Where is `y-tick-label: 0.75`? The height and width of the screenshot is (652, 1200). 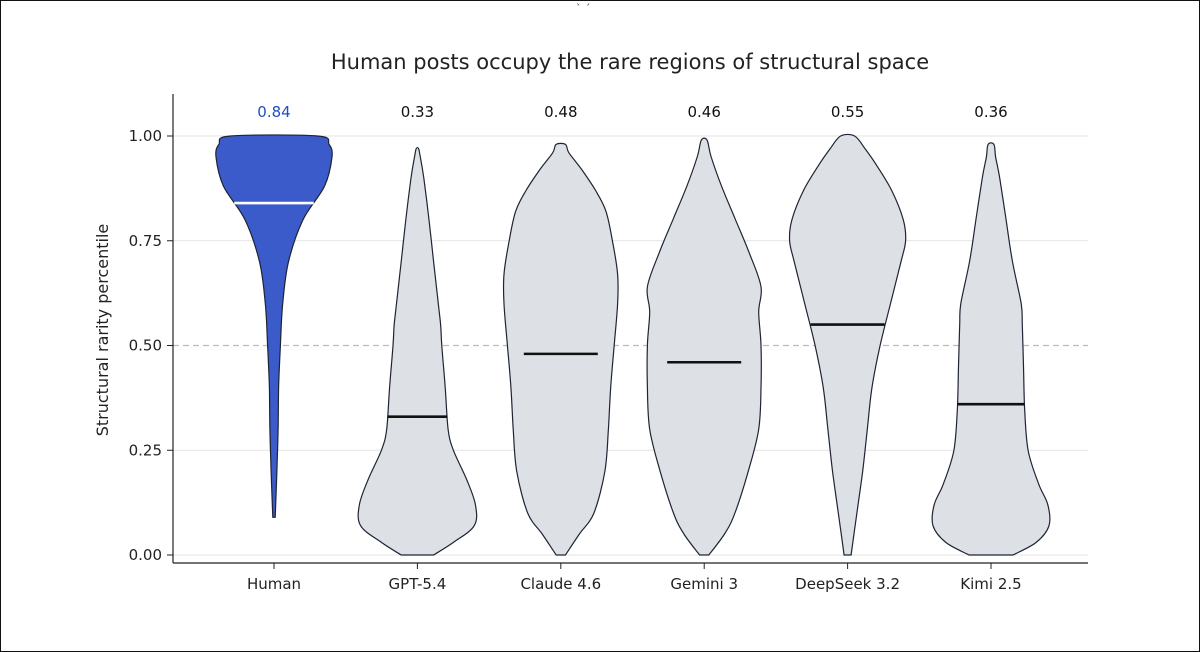 y-tick-label: 0.75 is located at coordinates (145, 241).